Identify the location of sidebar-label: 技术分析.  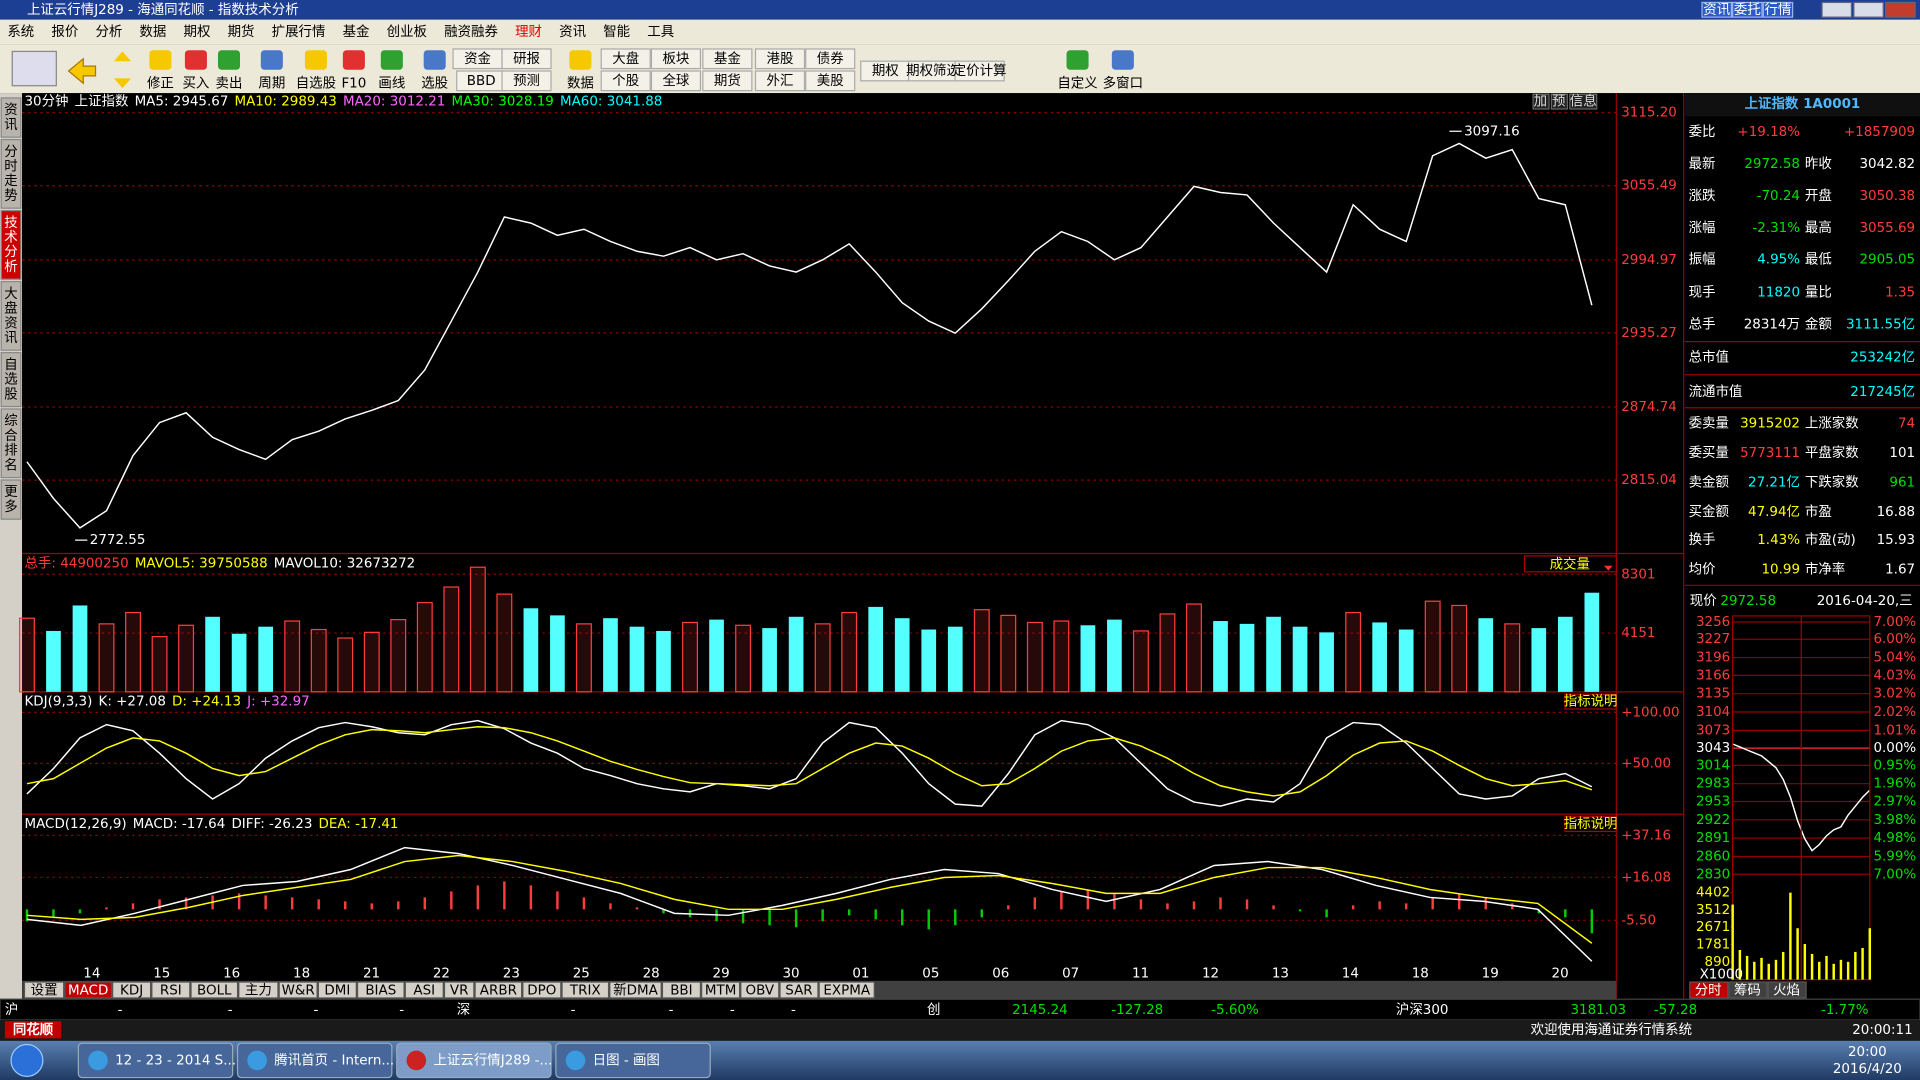
(19, 245).